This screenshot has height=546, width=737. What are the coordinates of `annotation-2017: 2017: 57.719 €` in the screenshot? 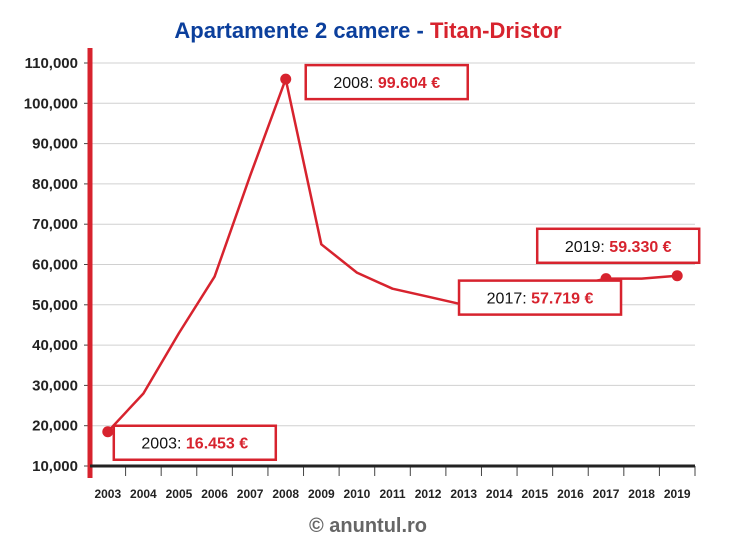 It's located at (540, 297).